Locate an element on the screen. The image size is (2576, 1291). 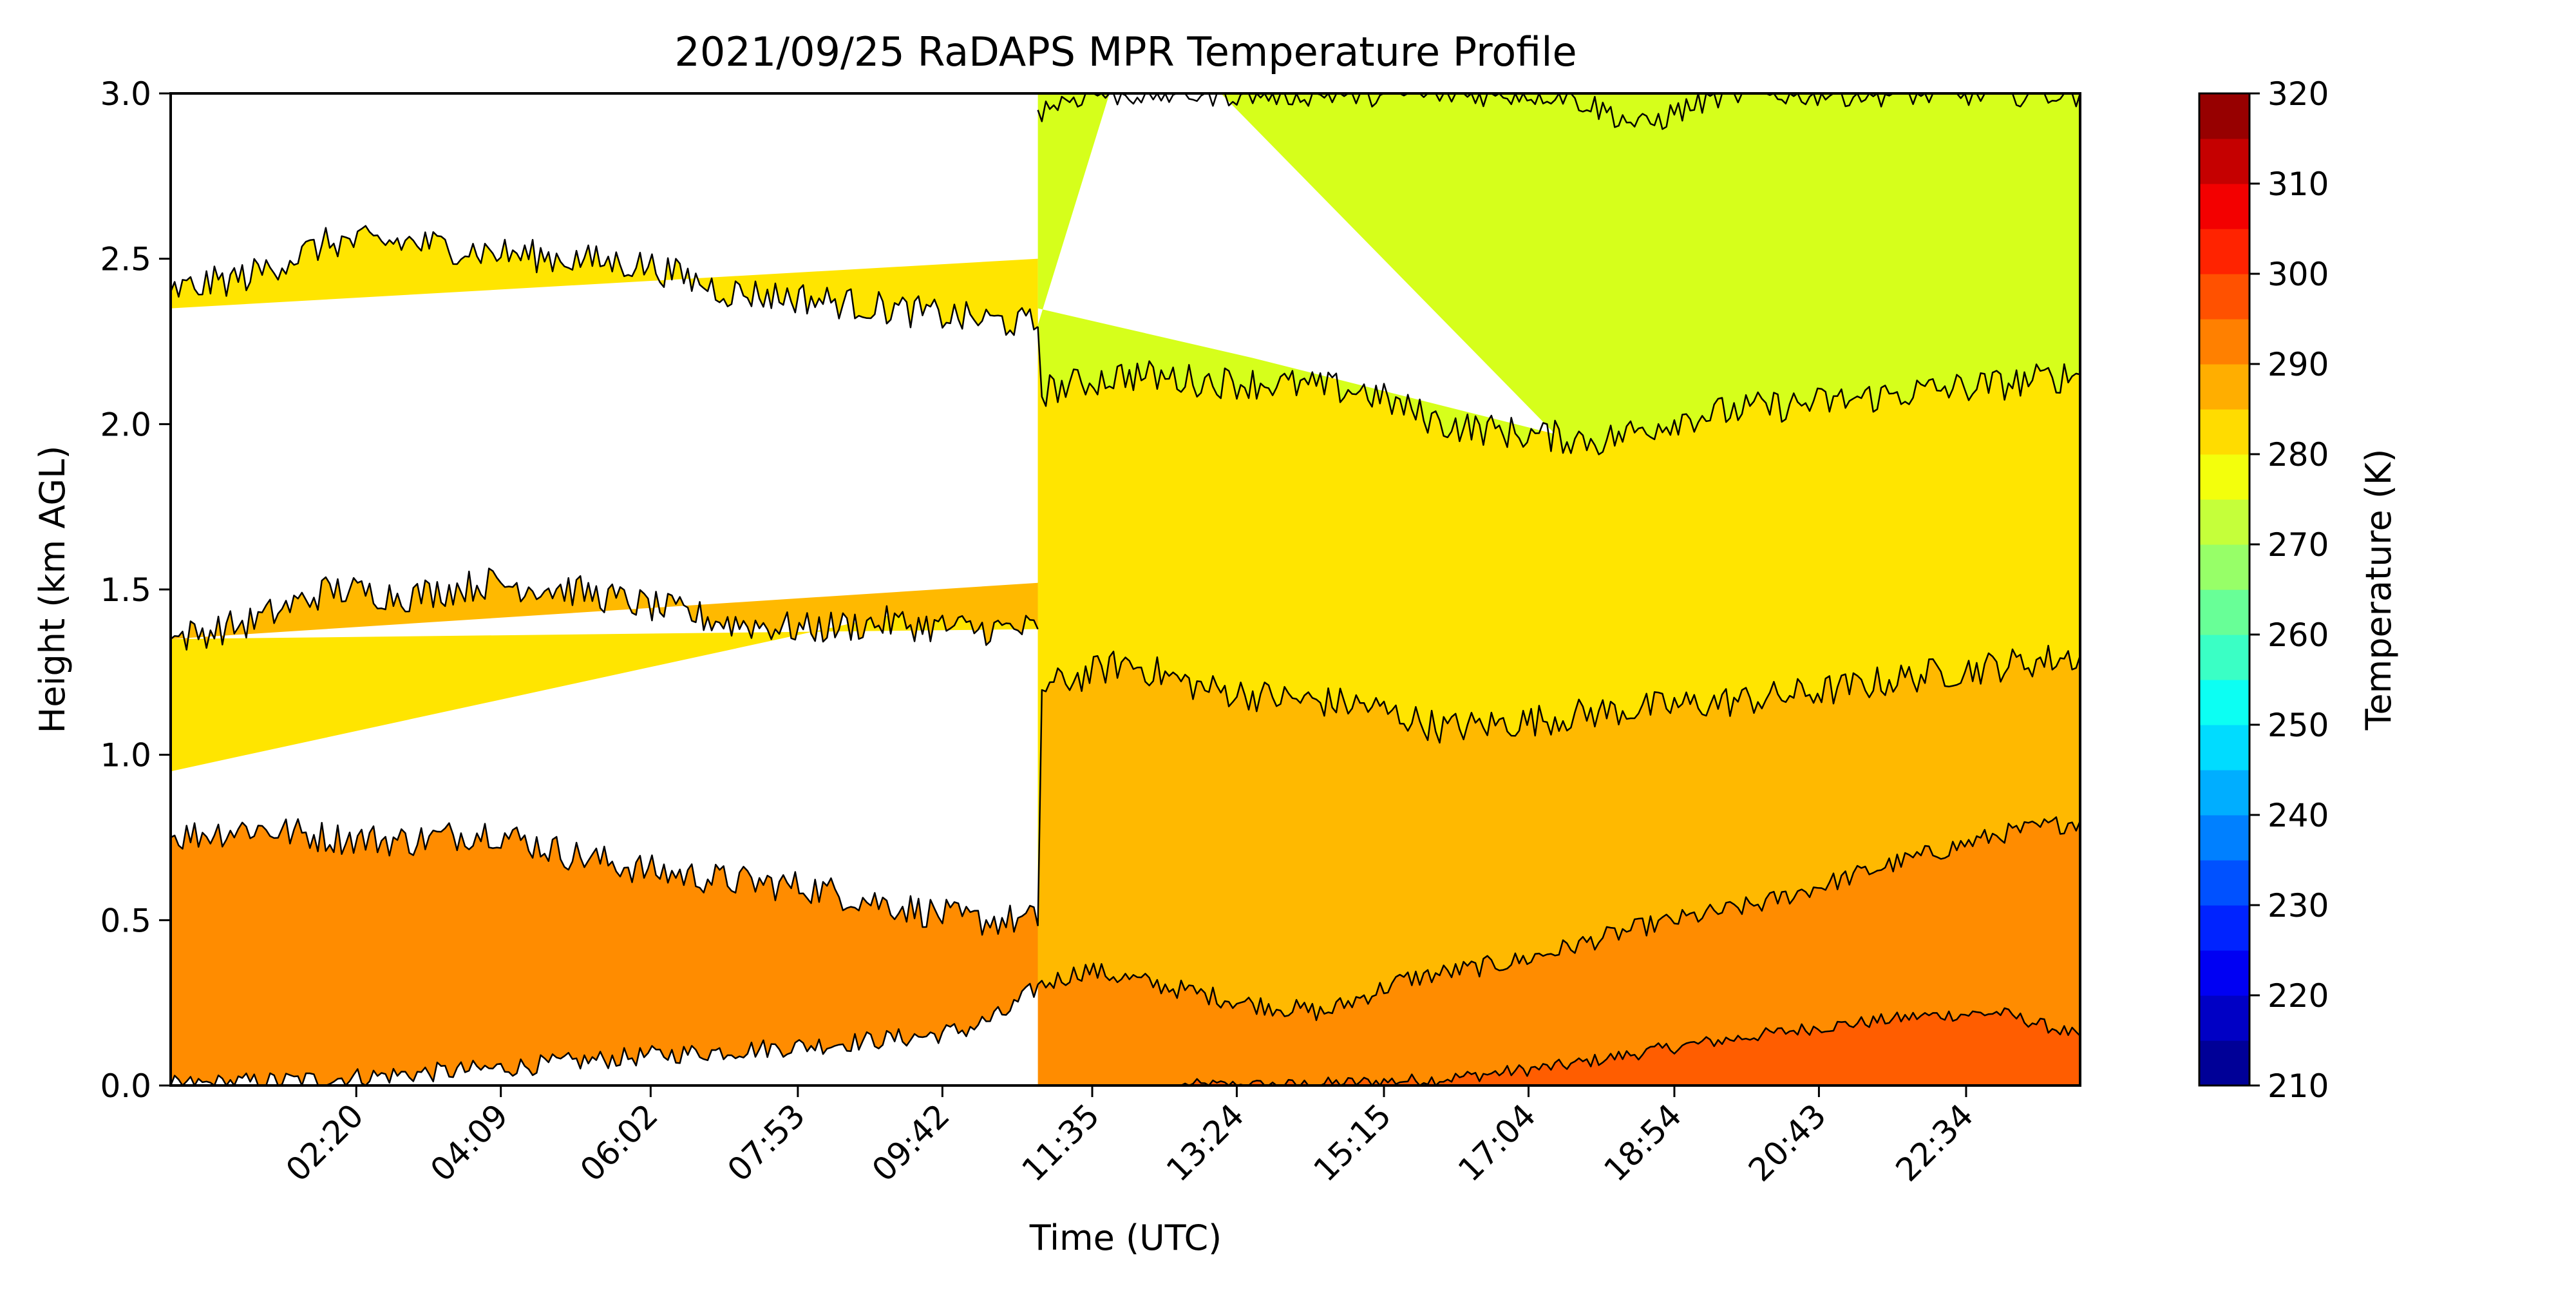
y-tick-label-4: 2.0 is located at coordinates (125, 424).